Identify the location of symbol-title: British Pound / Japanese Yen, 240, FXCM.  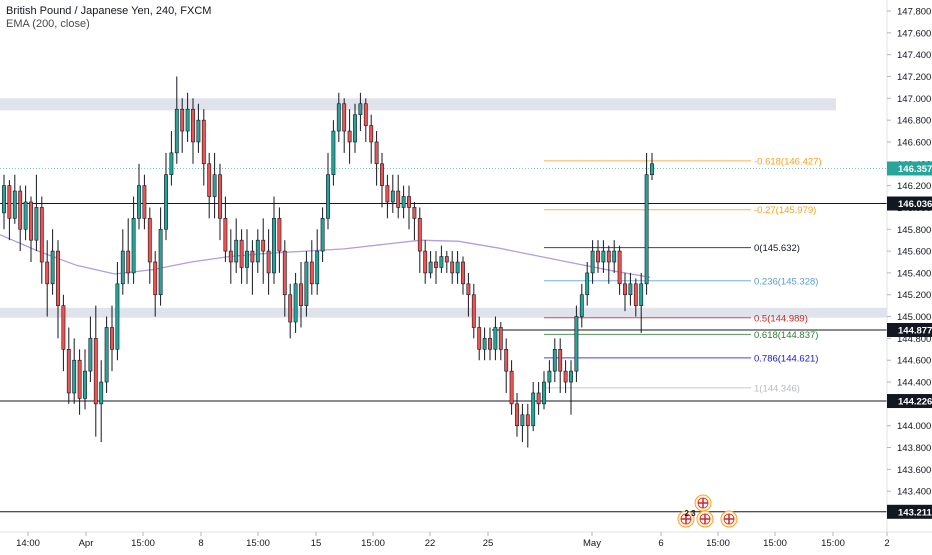
(109, 11).